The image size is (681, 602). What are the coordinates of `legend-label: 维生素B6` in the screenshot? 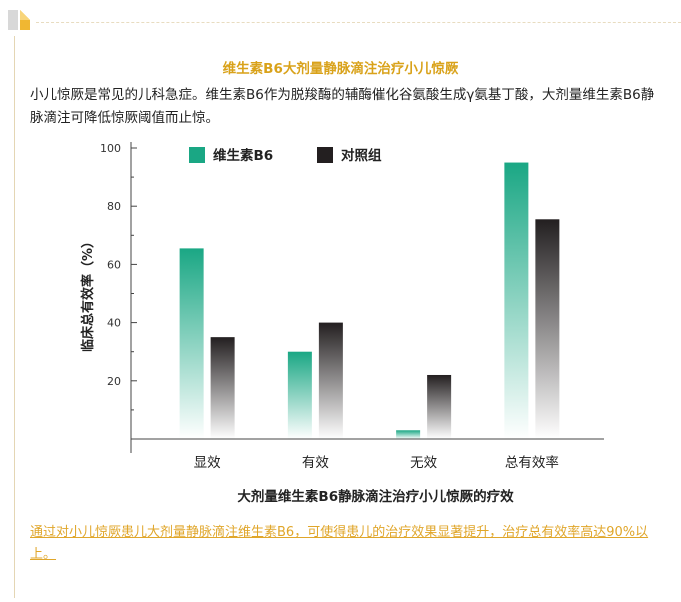 It's located at (243, 155).